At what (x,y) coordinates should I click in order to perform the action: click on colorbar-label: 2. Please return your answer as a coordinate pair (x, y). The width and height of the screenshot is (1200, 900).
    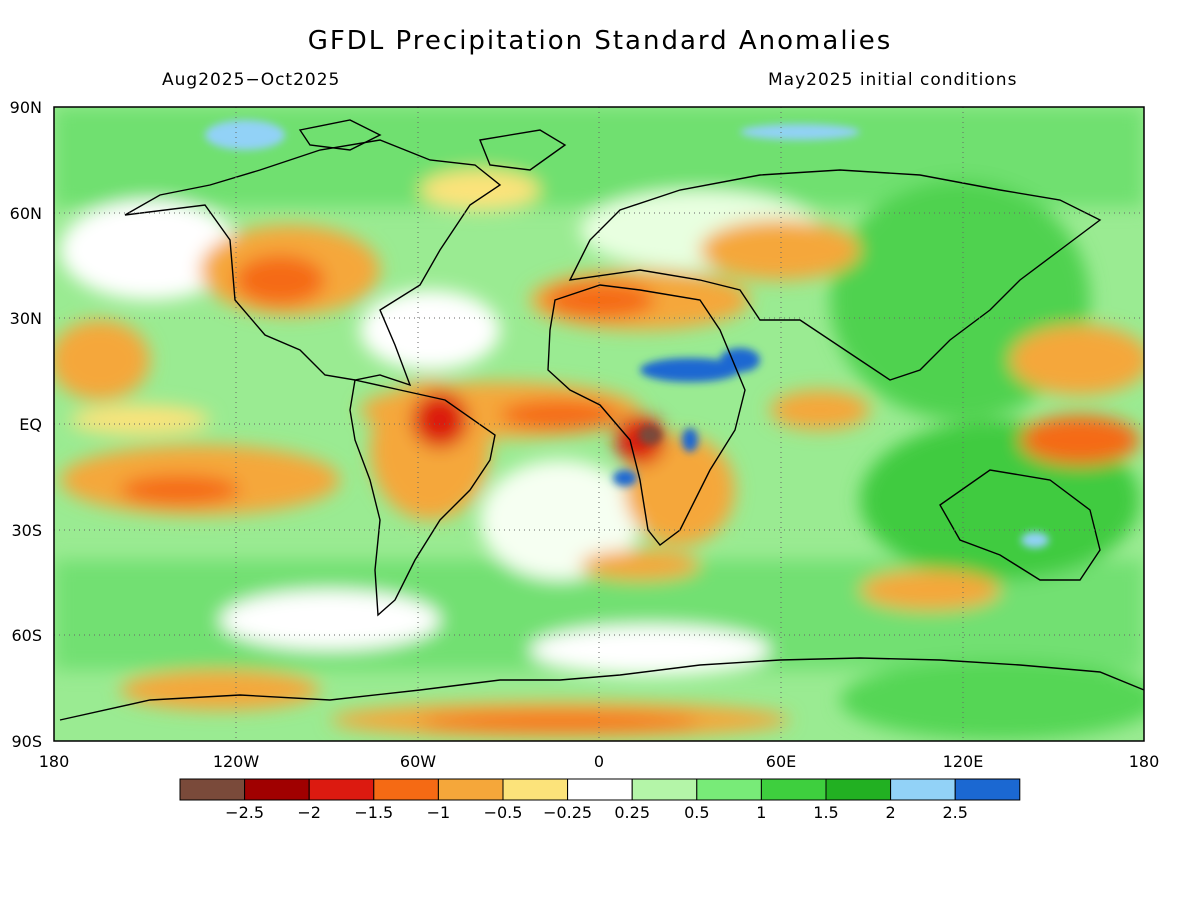
    Looking at the image, I should click on (891, 812).